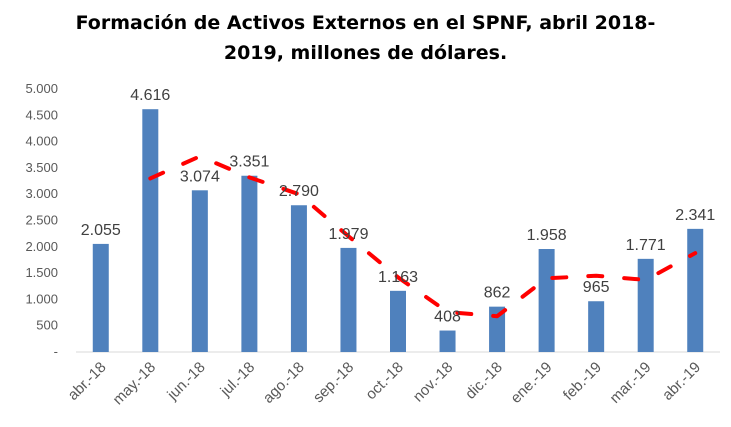  What do you see at coordinates (582, 381) in the screenshot?
I see `x-tick-label: feb.-19` at bounding box center [582, 381].